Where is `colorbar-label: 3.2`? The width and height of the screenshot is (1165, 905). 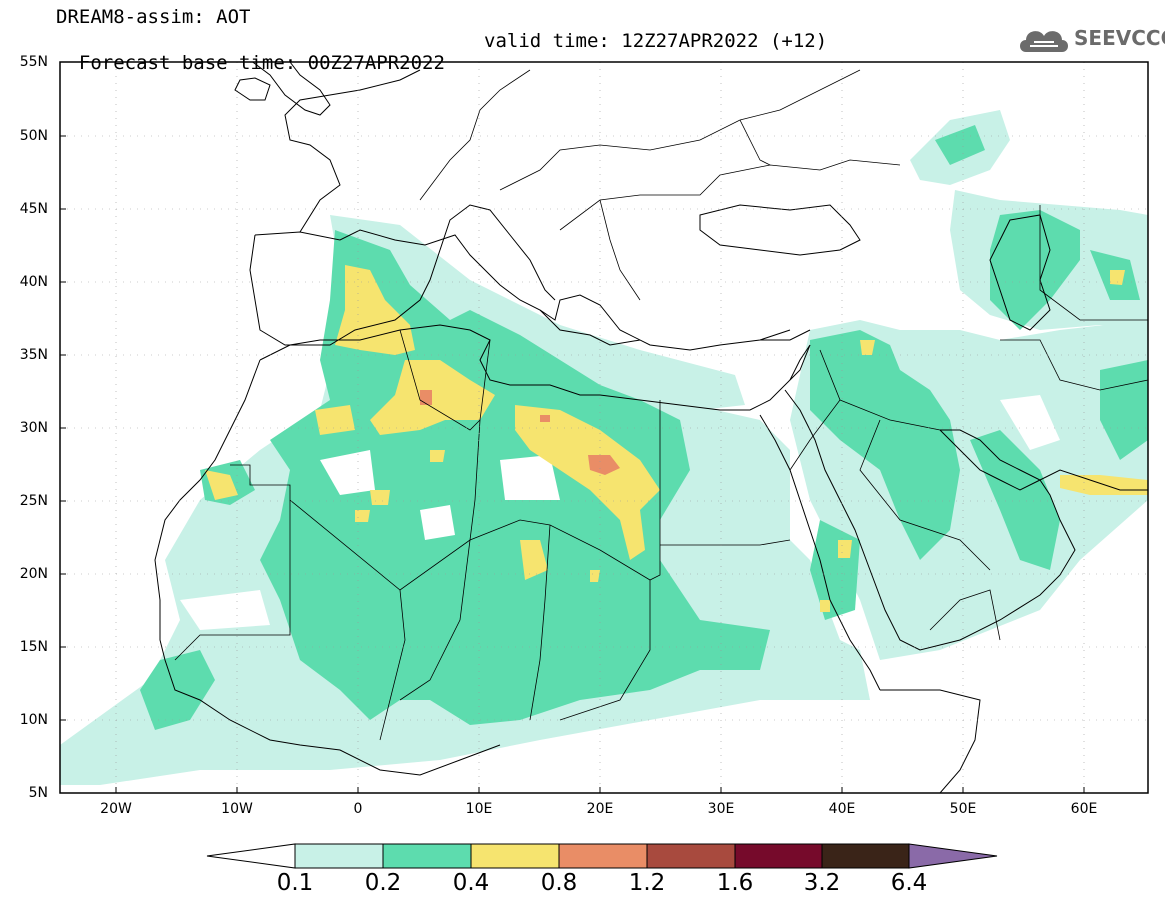
colorbar-label: 3.2 is located at coordinates (822, 883).